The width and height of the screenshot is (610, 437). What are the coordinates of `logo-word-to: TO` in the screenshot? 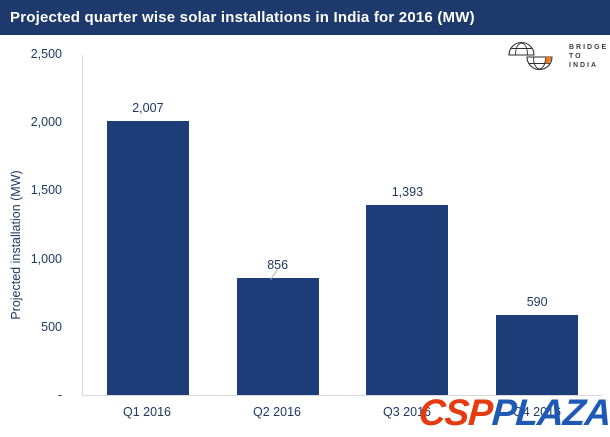 It's located at (576, 56).